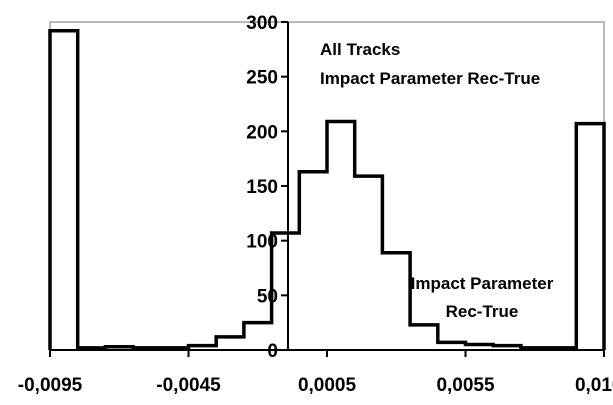  Describe the element at coordinates (360, 49) in the screenshot. I see `annotation-all-tracks: All Tracks` at that location.